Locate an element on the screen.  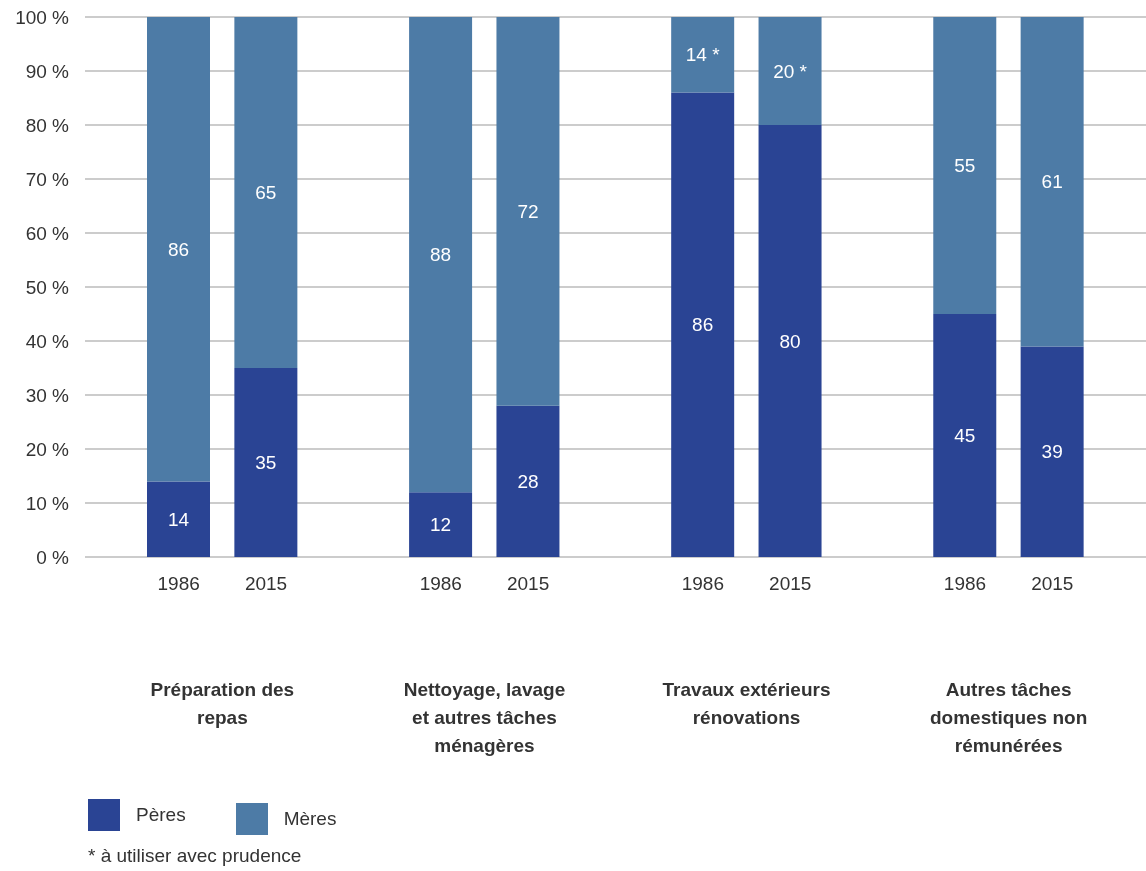
data-label: 65 is located at coordinates (266, 192).